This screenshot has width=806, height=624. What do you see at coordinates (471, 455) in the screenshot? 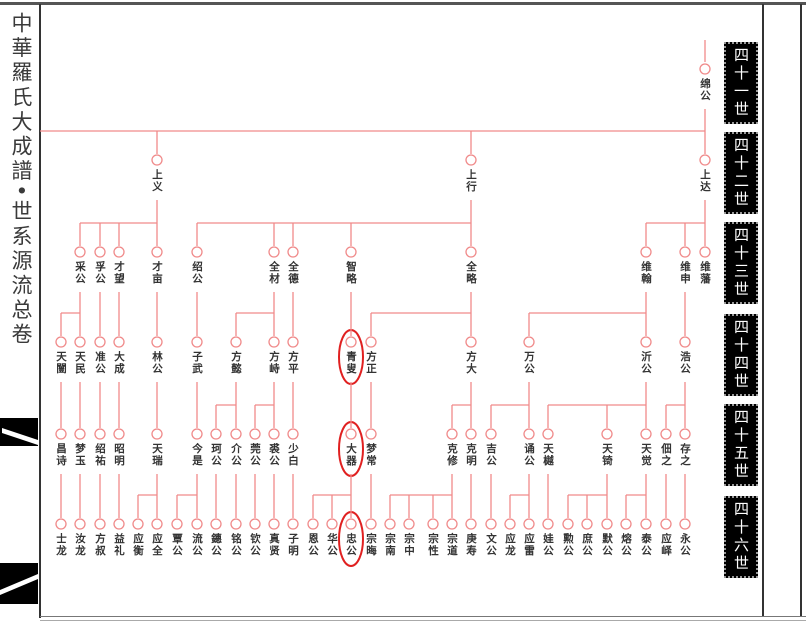
I see `member-name: 克明` at bounding box center [471, 455].